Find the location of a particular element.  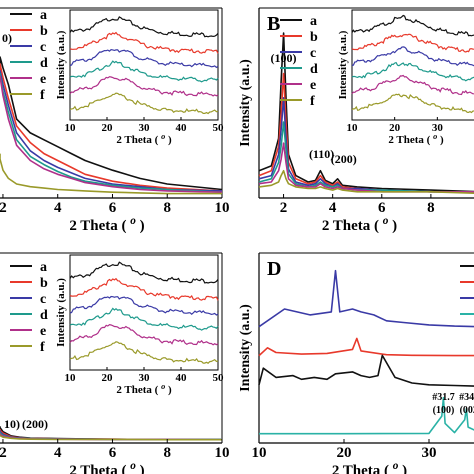

inset-plot: 102030402 Theta ( o )Intensity (a.u.) is located at coordinates (405, 77).